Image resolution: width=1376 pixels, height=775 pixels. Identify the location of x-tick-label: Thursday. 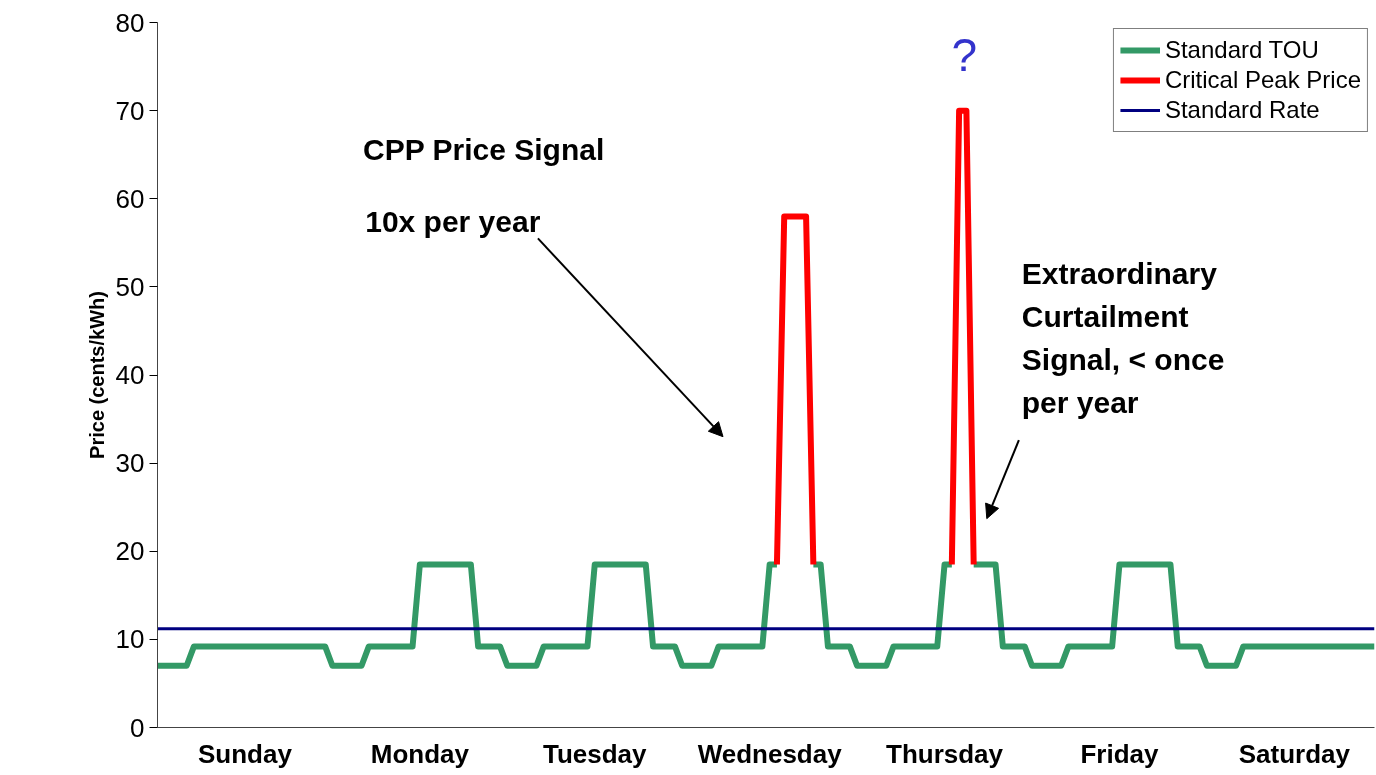
(945, 753).